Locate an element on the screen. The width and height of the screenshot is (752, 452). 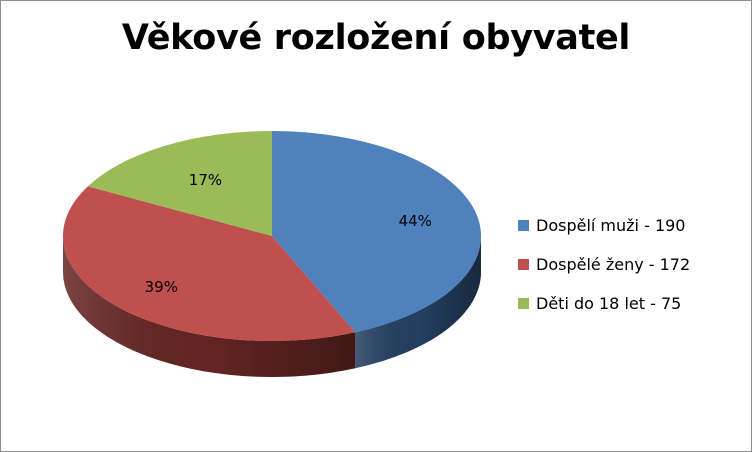
legend-item-dospele-zeny: Dospělé ženy - 172 is located at coordinates (604, 264).